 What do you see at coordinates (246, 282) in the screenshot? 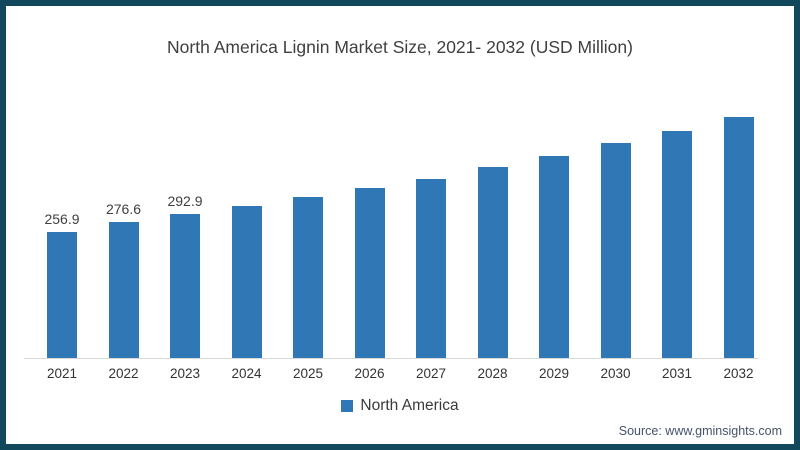
I see `bar-2024` at bounding box center [246, 282].